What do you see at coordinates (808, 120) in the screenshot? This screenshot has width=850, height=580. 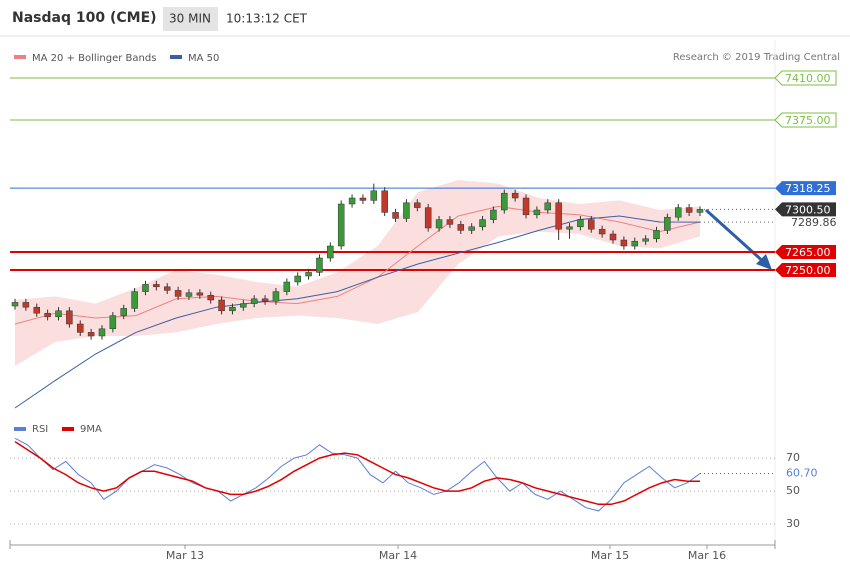 I see `level-label: 7375.00` at bounding box center [808, 120].